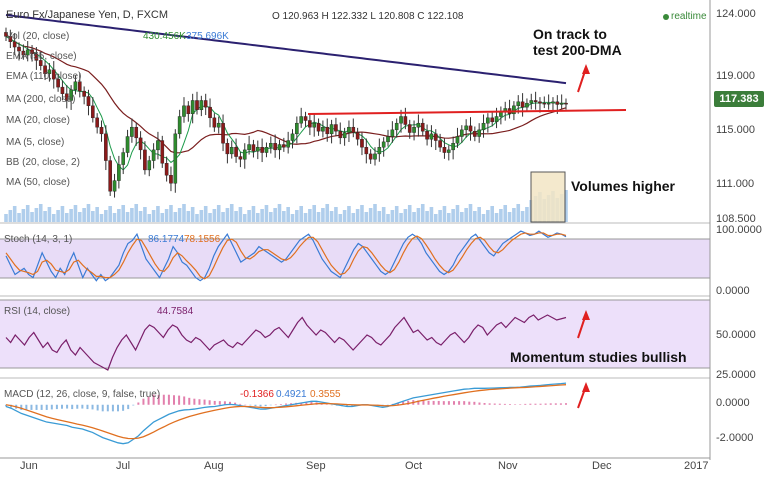 The image size is (768, 477). What do you see at coordinates (214, 466) in the screenshot?
I see `x-tick-aug: Aug` at bounding box center [214, 466].